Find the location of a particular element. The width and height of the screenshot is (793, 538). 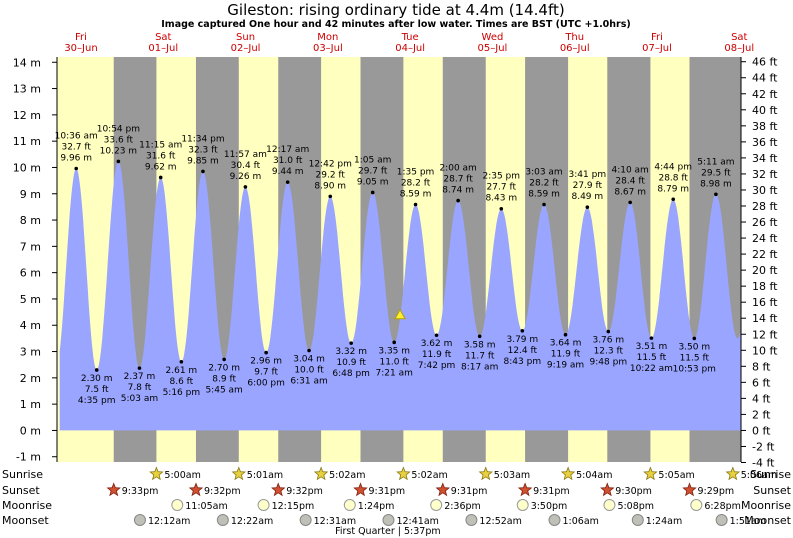

sunrise-time: 5:02am is located at coordinates (347, 475).